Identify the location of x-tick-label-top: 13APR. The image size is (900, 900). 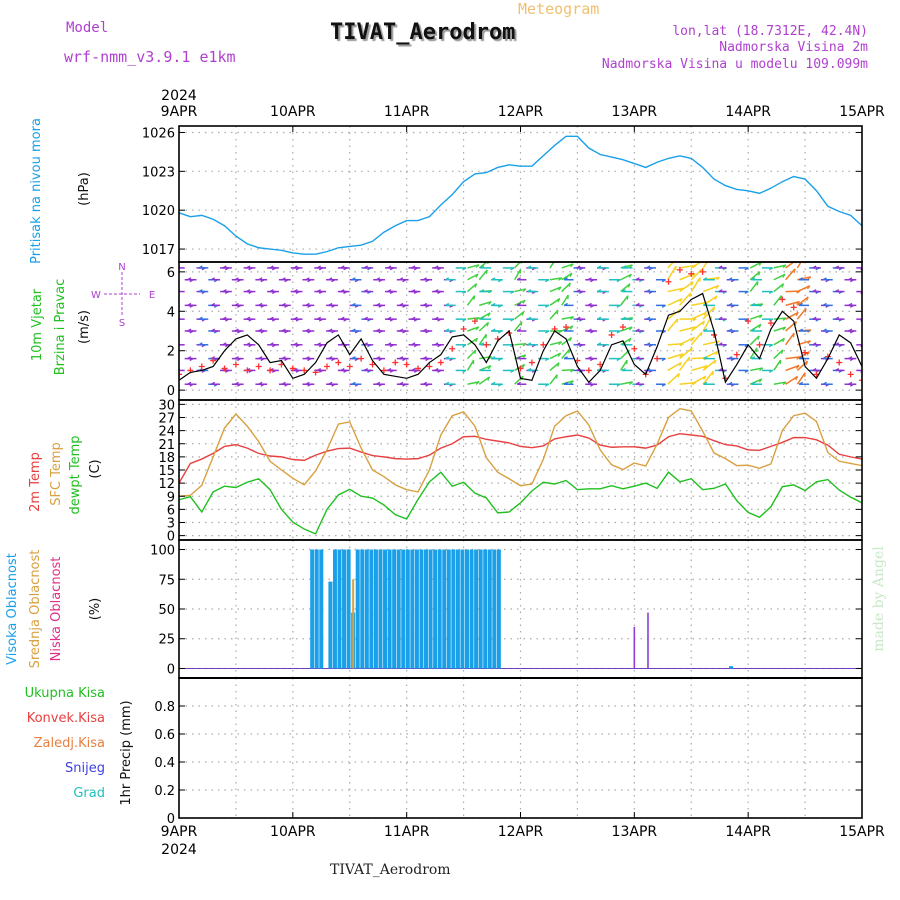
(635, 112).